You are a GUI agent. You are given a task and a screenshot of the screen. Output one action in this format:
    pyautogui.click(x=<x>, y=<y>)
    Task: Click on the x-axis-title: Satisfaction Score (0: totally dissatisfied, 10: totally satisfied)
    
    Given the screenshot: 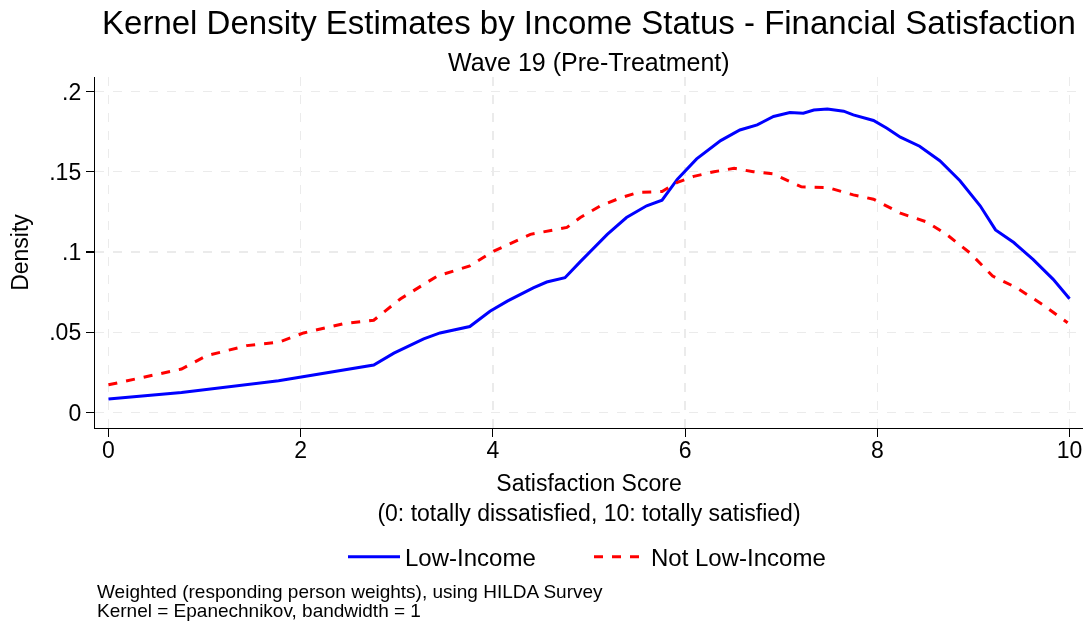 What is the action you would take?
    pyautogui.click(x=589, y=498)
    